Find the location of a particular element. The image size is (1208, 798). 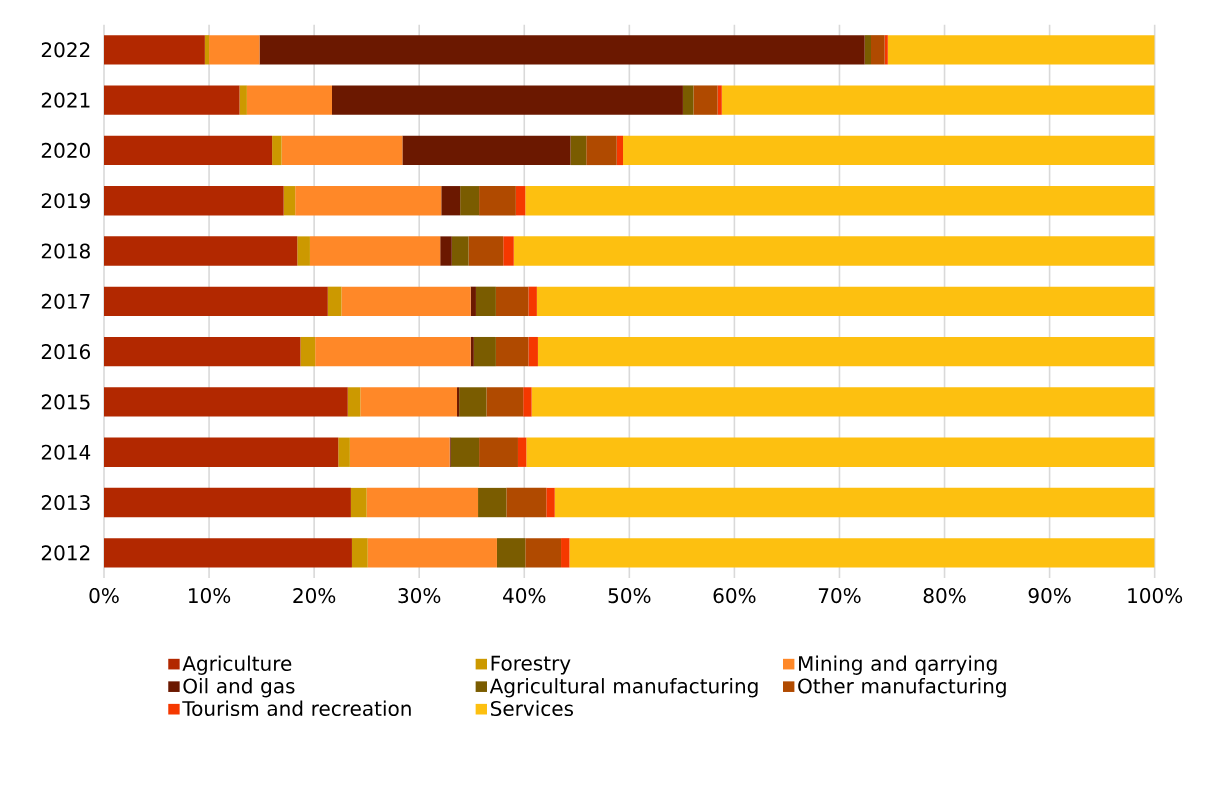

x-tick-label: 10% is located at coordinates (210, 596).